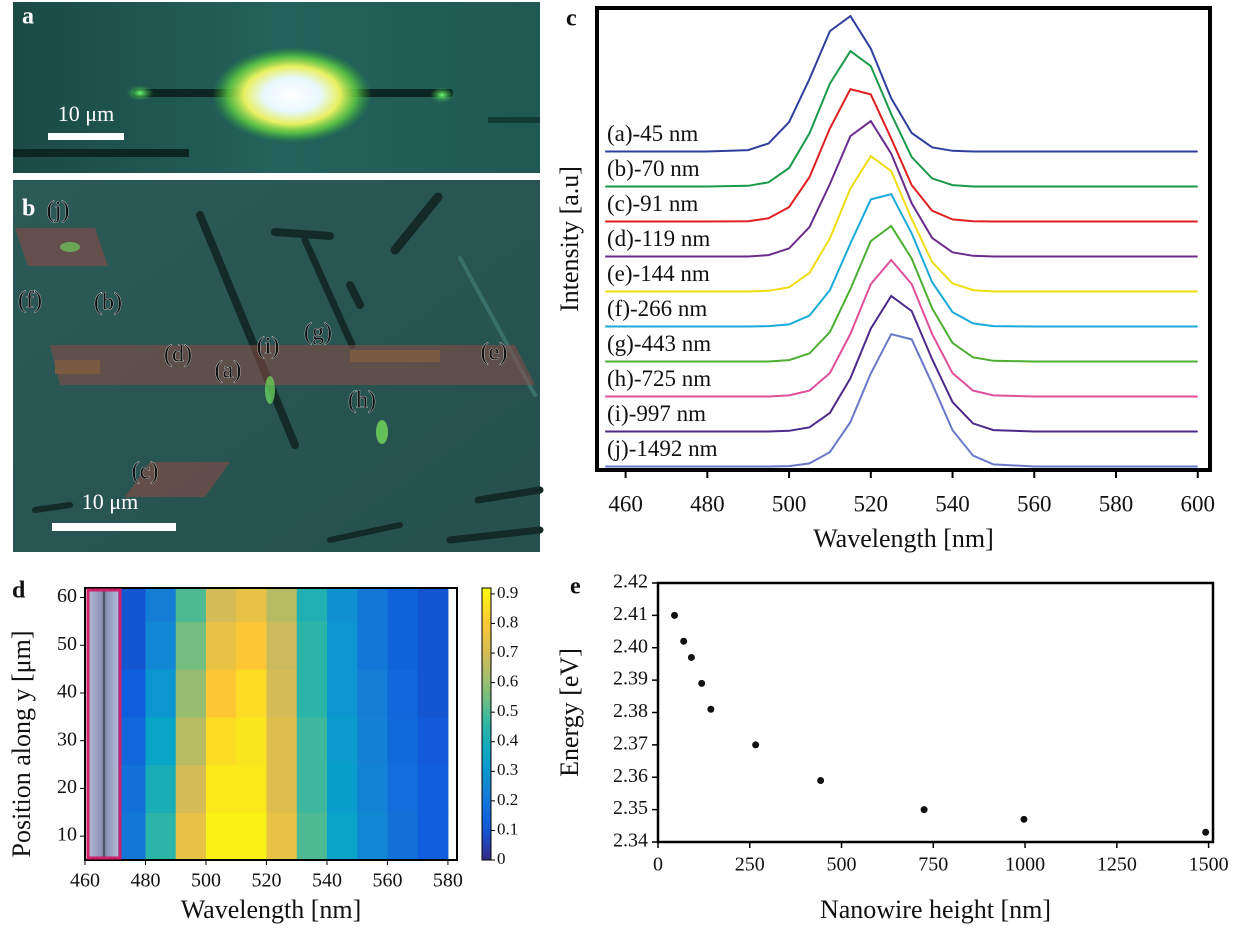  Describe the element at coordinates (67, 739) in the screenshot. I see `y-tick-label: 30` at that location.